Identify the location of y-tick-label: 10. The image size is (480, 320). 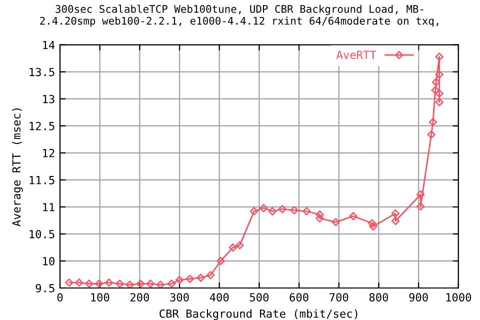
(48, 261).